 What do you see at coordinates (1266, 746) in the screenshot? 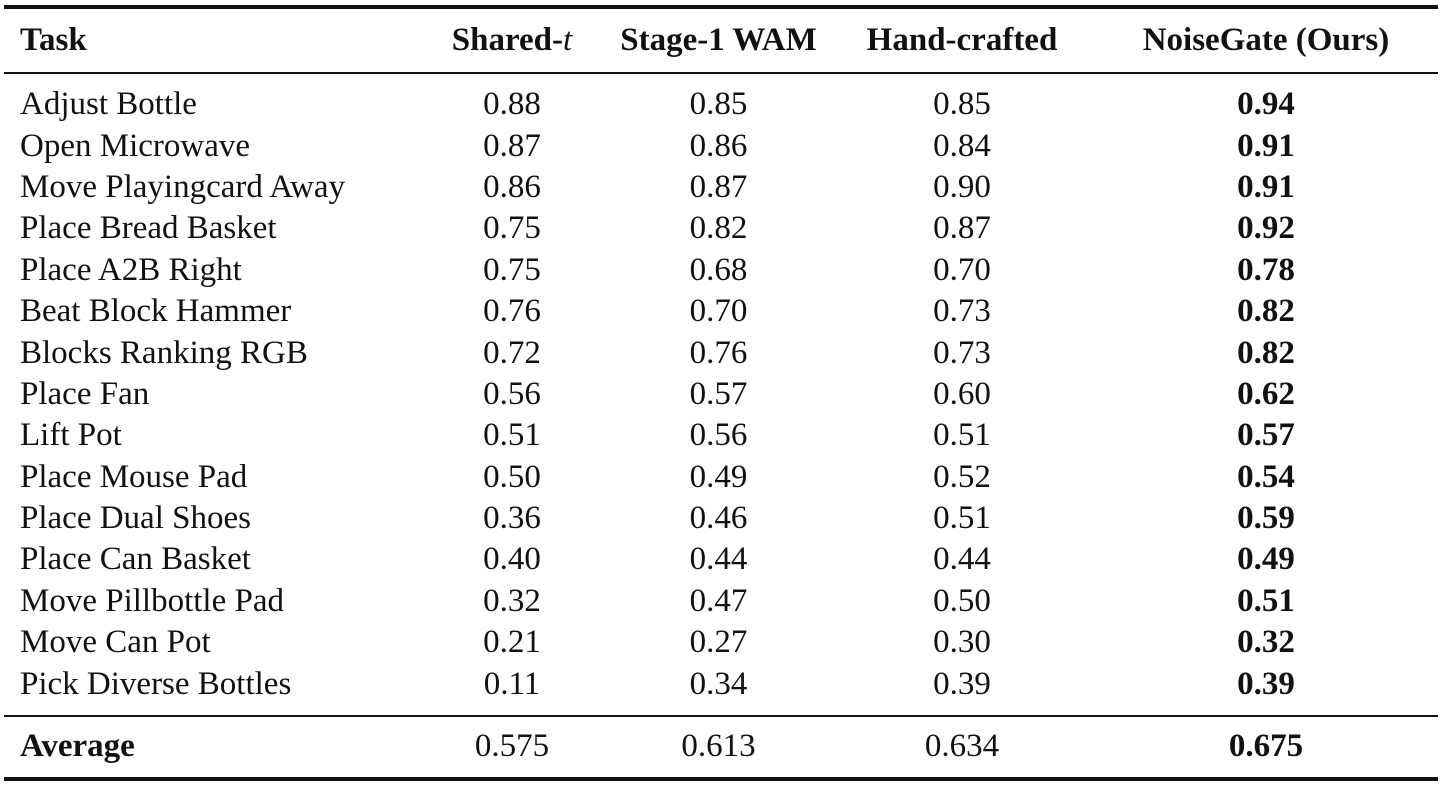
I see `average-noisegate: 0.675` at bounding box center [1266, 746].